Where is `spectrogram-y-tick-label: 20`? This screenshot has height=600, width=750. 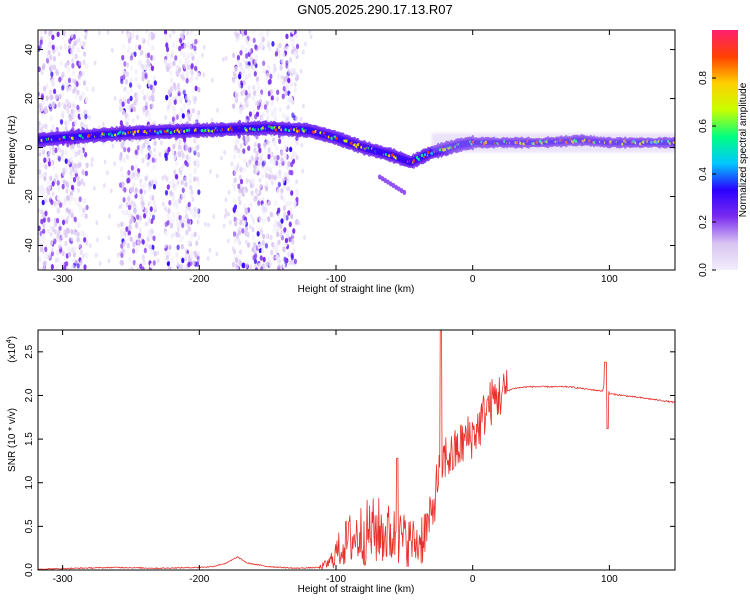 spectrogram-y-tick-label: 20 is located at coordinates (29, 99).